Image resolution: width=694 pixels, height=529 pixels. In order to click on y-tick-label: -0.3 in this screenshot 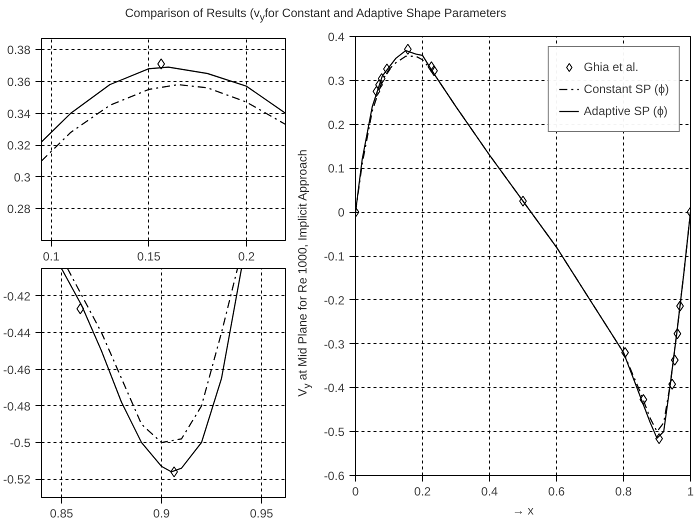, I will do `click(334, 344)`.